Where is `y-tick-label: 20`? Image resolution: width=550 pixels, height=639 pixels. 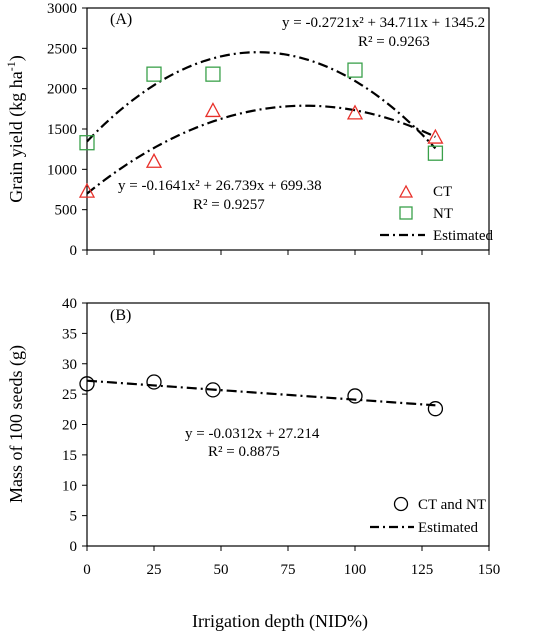
y-tick-label: 20 is located at coordinates (69, 426).